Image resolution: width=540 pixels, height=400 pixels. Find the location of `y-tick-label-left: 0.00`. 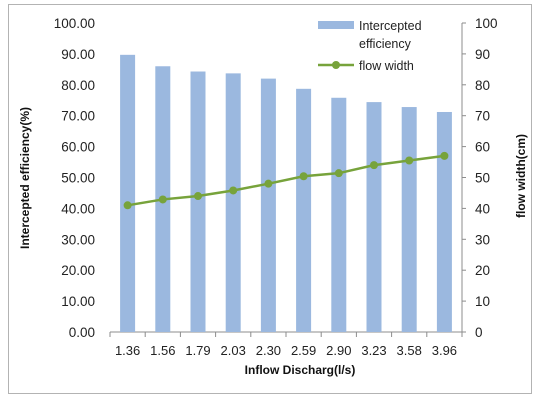

y-tick-label-left: 0.00 is located at coordinates (82, 332).